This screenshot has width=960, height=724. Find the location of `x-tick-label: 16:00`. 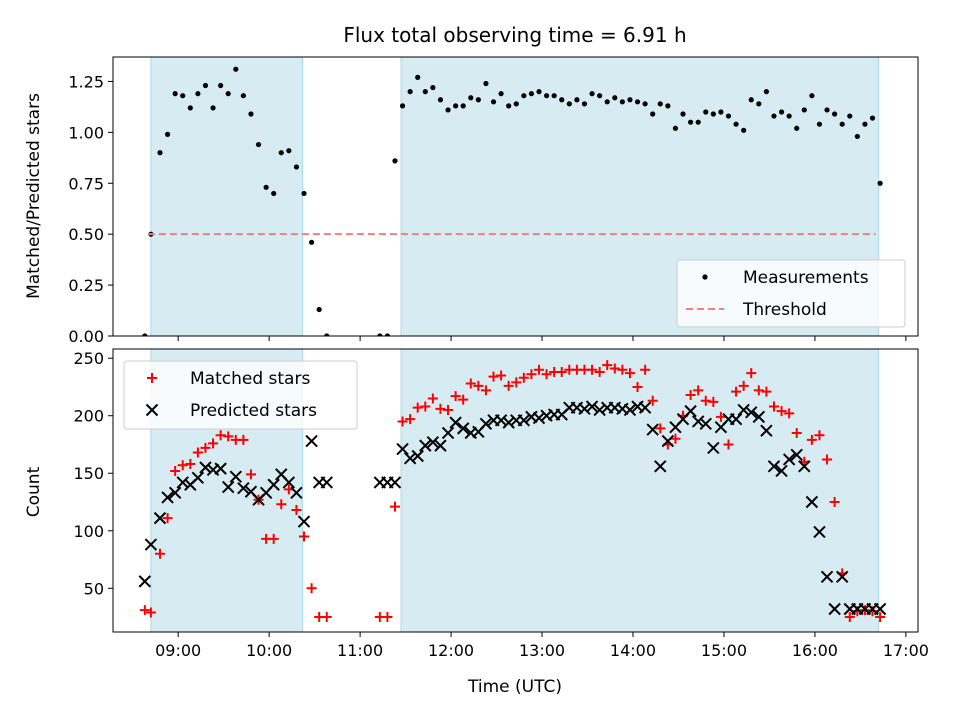

x-tick-label: 16:00 is located at coordinates (815, 650).